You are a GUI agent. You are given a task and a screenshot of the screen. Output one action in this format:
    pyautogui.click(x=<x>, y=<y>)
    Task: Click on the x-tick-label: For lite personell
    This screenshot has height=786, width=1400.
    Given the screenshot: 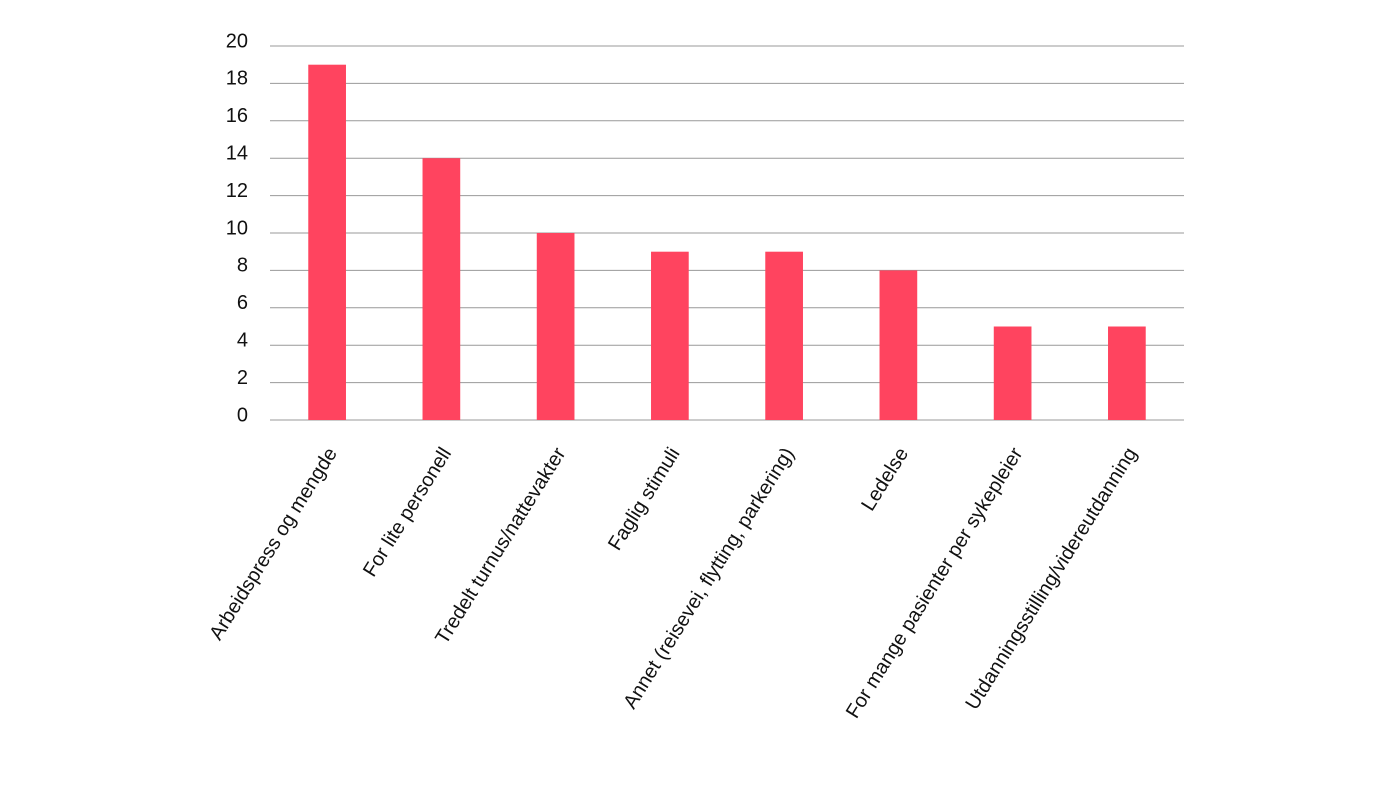 What is the action you would take?
    pyautogui.click(x=407, y=512)
    